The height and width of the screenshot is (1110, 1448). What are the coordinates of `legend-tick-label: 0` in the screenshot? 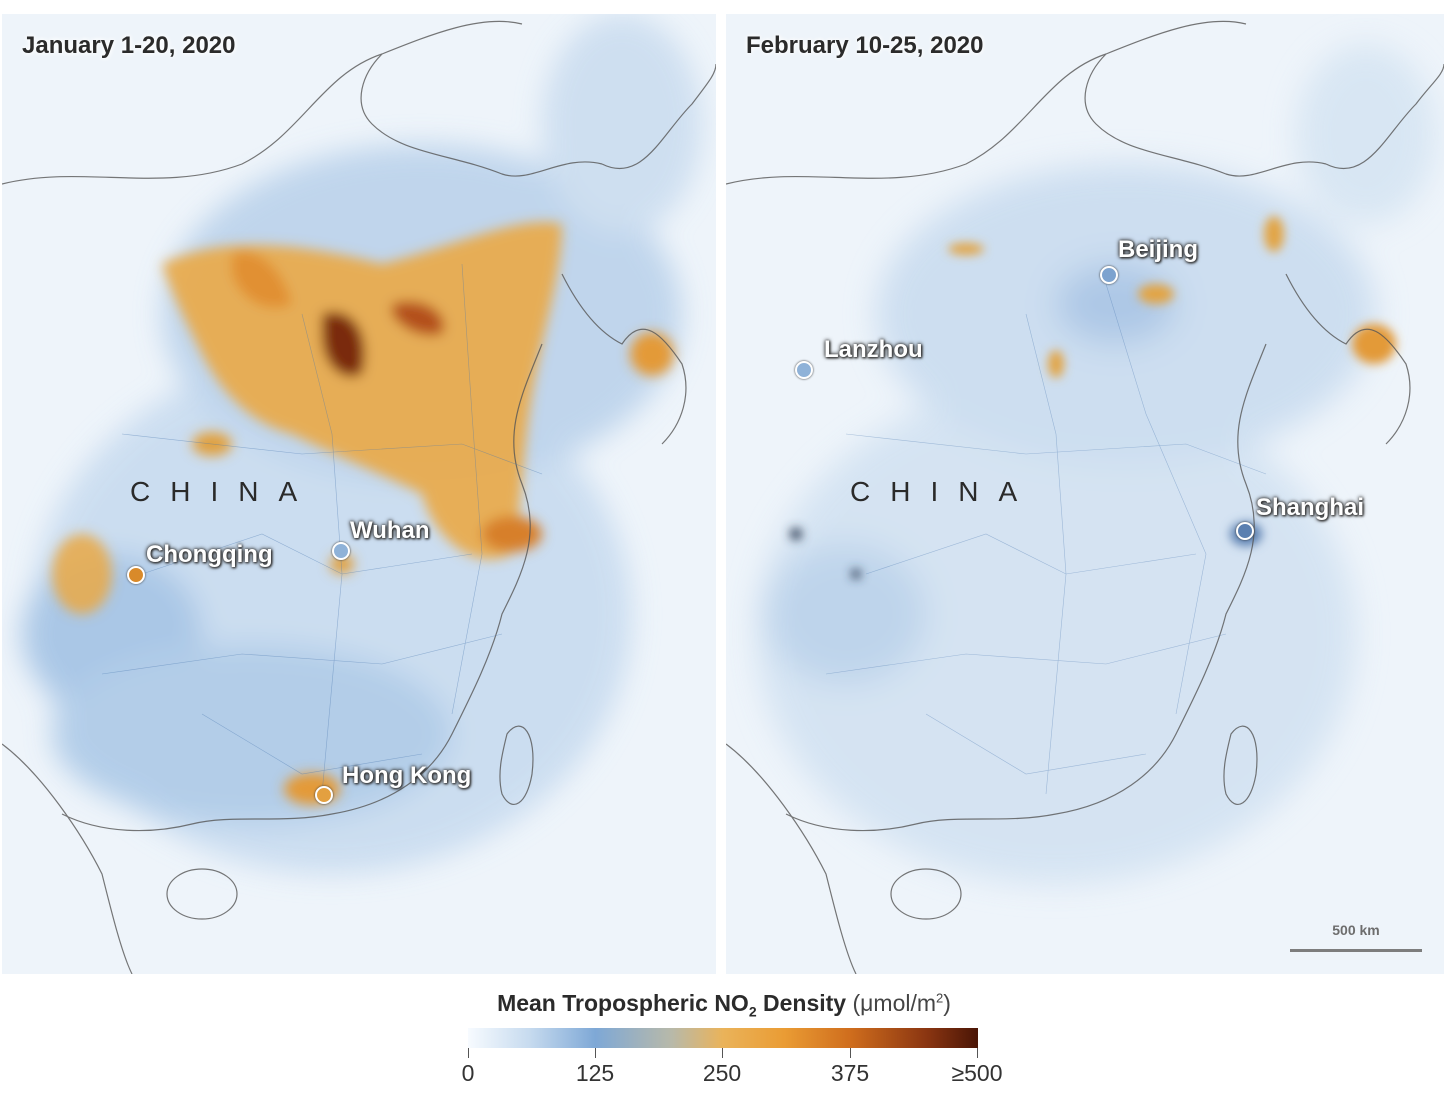 It's located at (468, 1073).